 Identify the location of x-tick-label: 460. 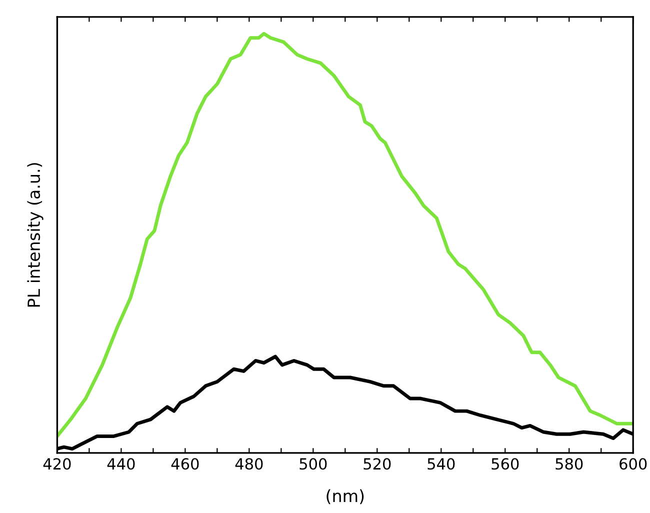
(185, 464).